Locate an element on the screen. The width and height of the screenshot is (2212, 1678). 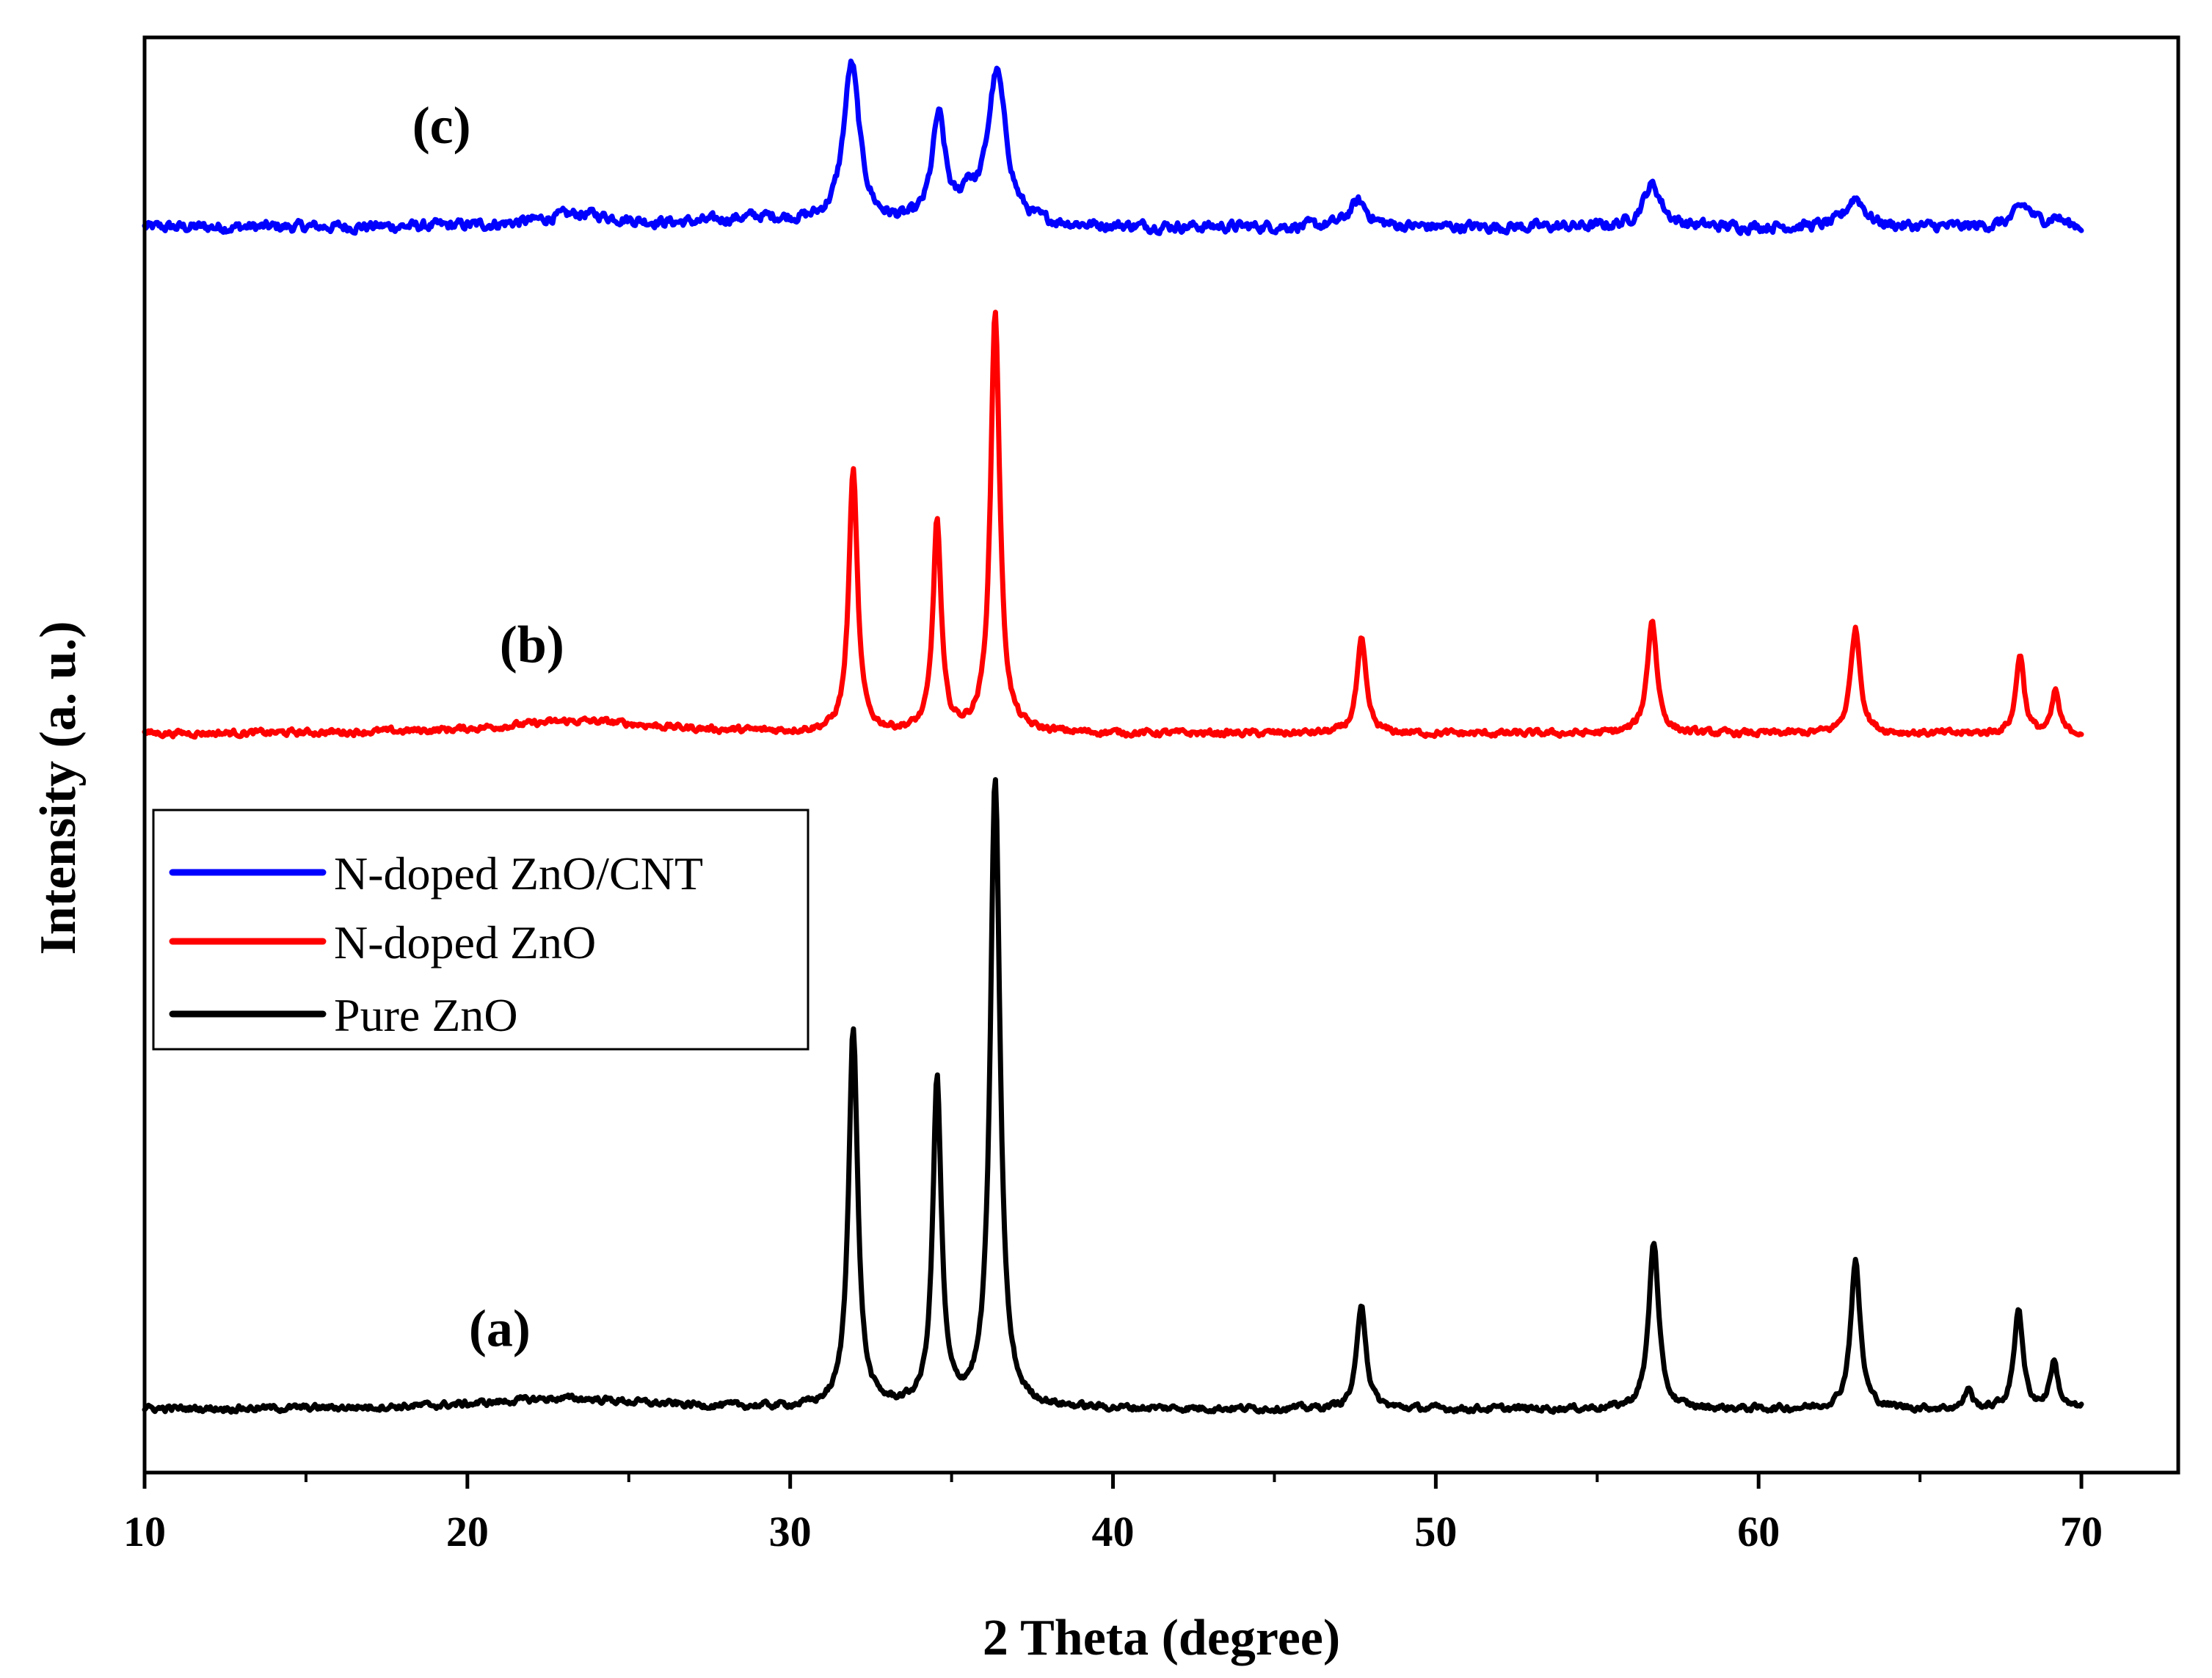
x-tick-label: 30 is located at coordinates (790, 1532).